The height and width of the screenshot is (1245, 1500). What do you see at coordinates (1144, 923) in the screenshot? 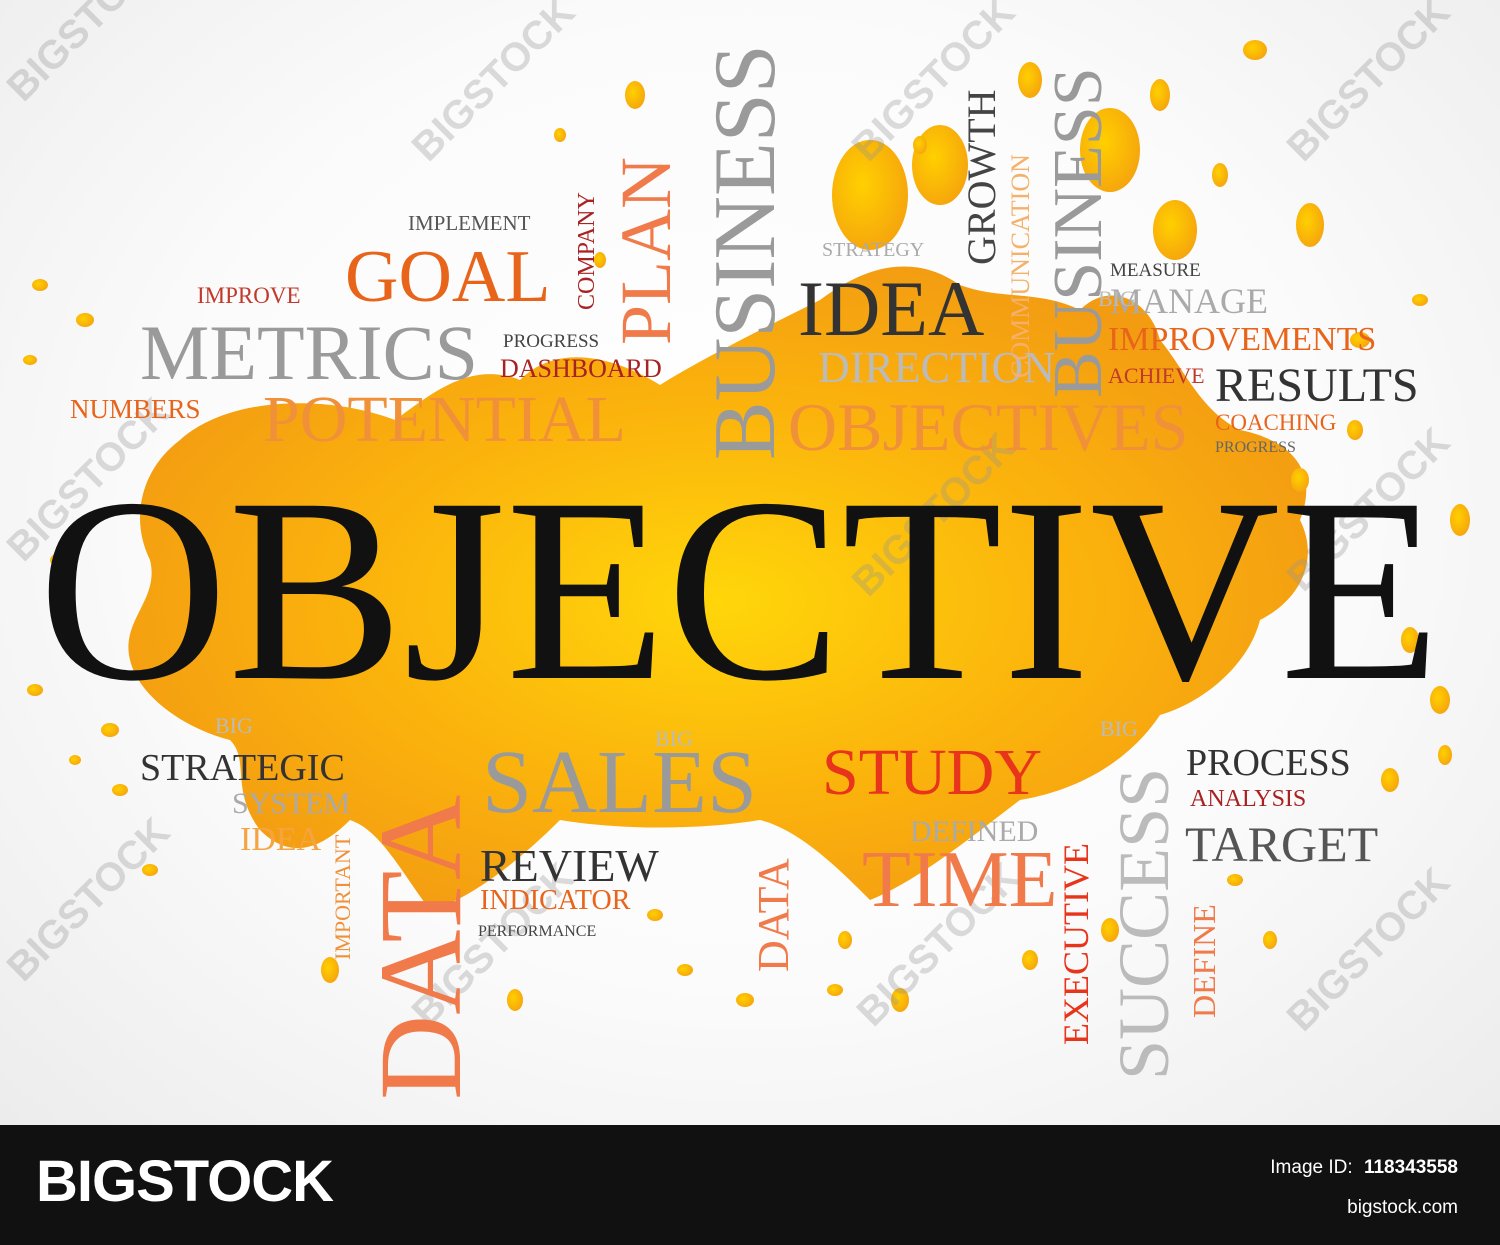
I see `word-success: SUCCESS` at bounding box center [1144, 923].